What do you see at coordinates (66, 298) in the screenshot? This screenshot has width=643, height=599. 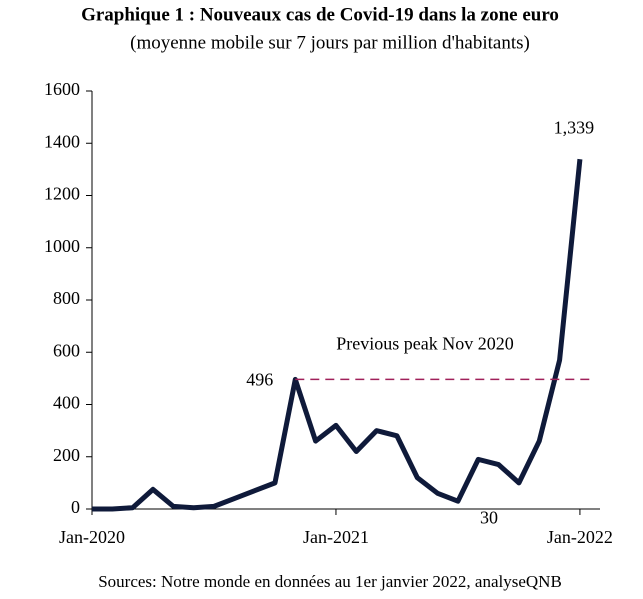 I see `y-tick-label: 800` at bounding box center [66, 298].